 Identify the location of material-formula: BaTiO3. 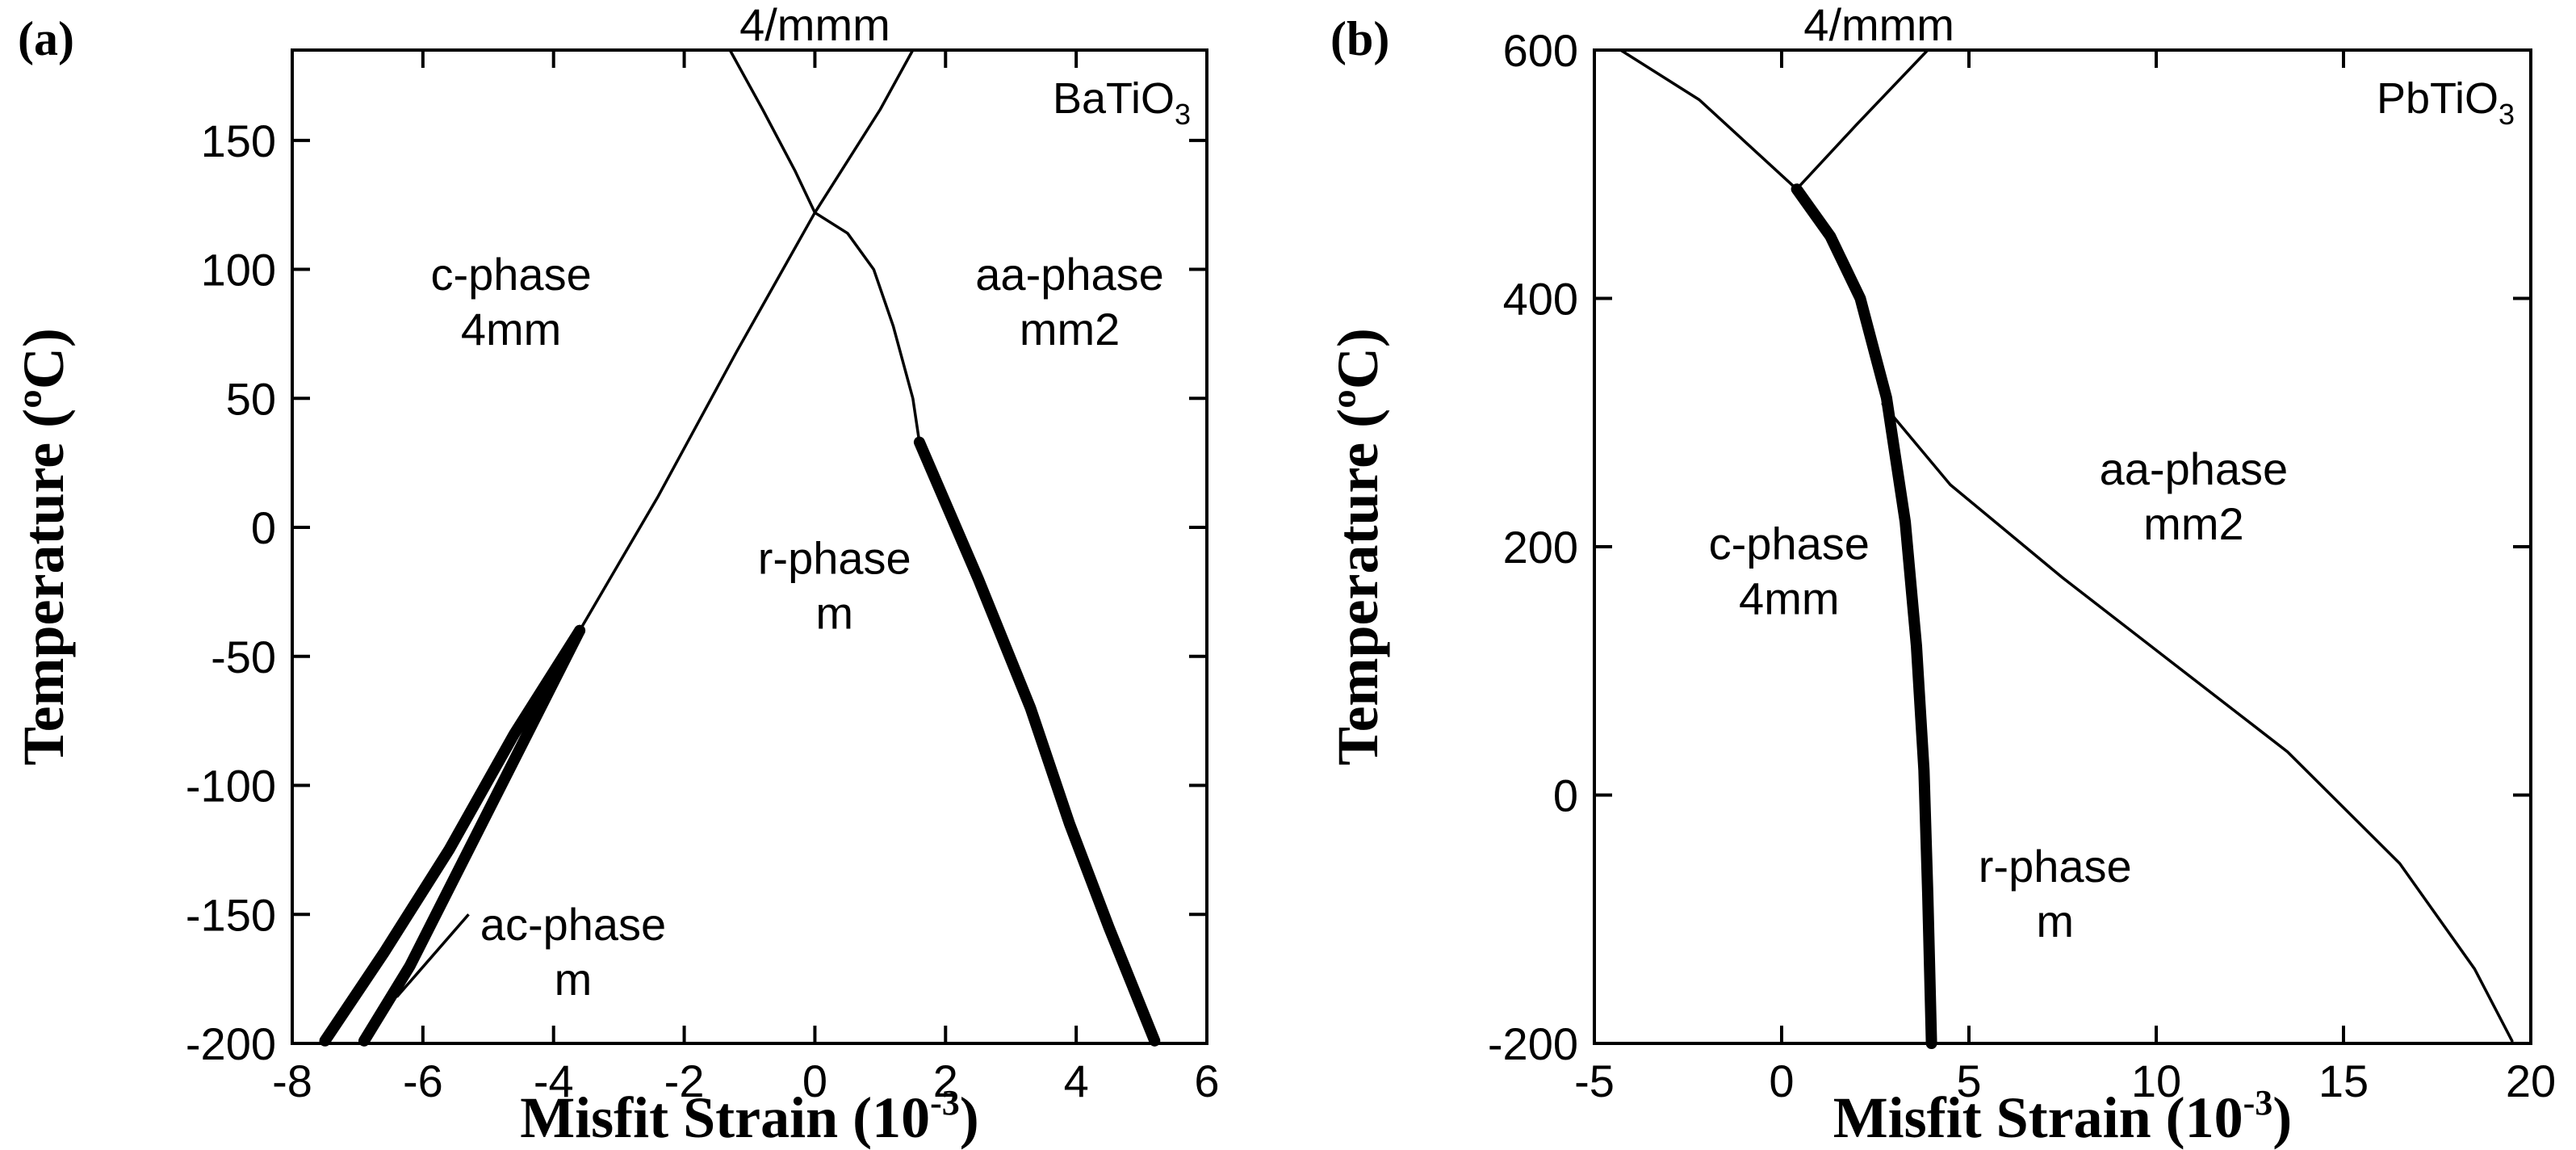
(1122, 102).